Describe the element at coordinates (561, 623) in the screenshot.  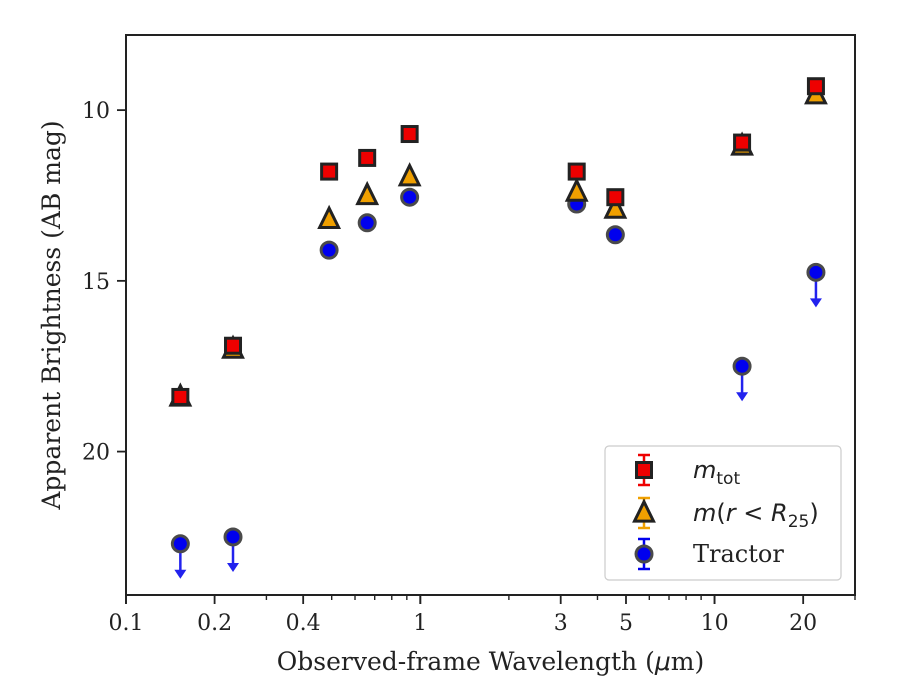
I see `x-tick-label: 3` at that location.